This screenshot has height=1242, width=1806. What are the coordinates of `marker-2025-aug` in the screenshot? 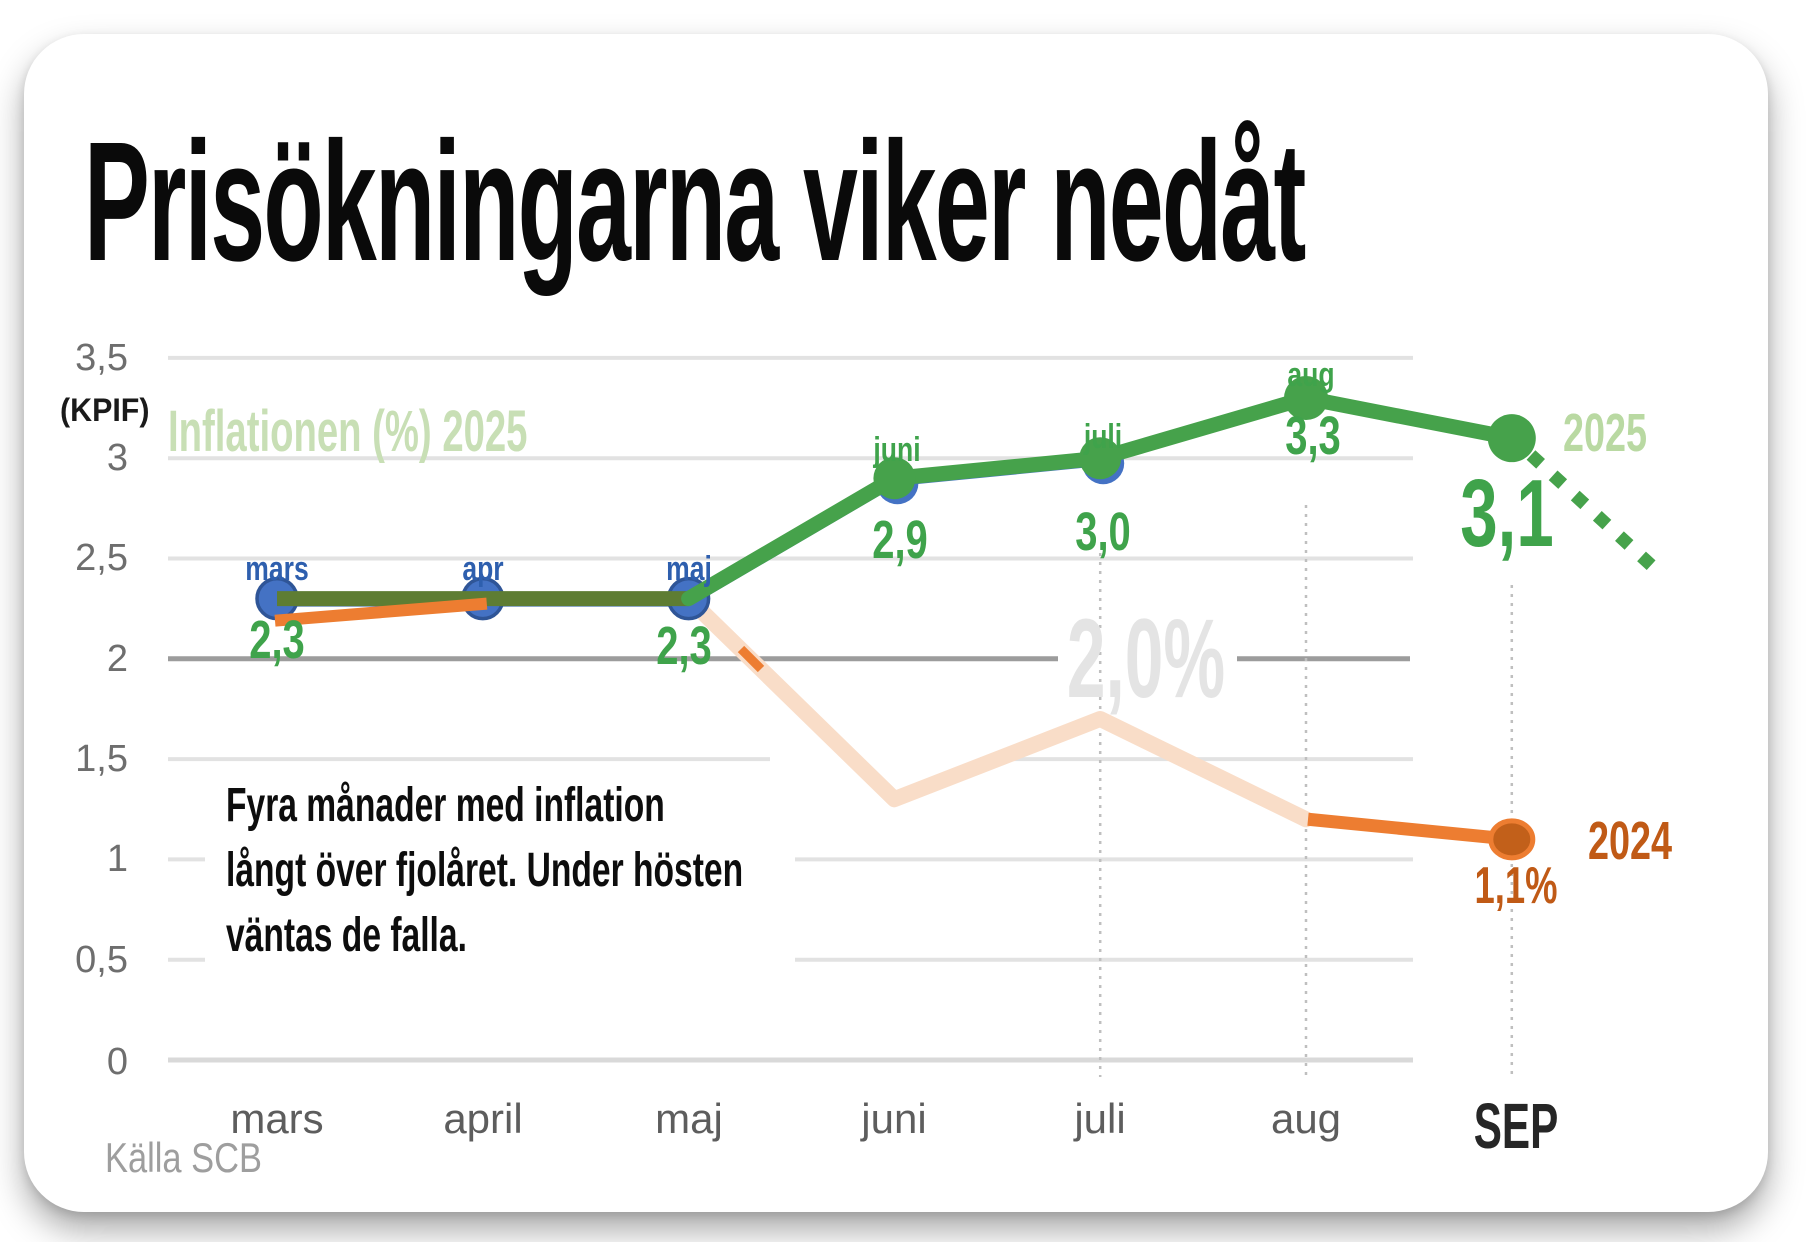 It's located at (1306, 398).